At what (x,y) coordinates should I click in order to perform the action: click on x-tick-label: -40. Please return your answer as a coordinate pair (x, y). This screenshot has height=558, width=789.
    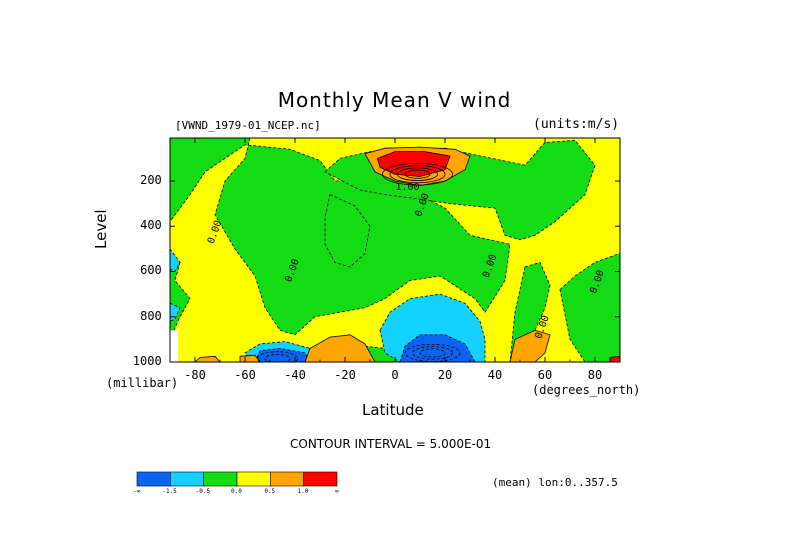
    Looking at the image, I should click on (295, 375).